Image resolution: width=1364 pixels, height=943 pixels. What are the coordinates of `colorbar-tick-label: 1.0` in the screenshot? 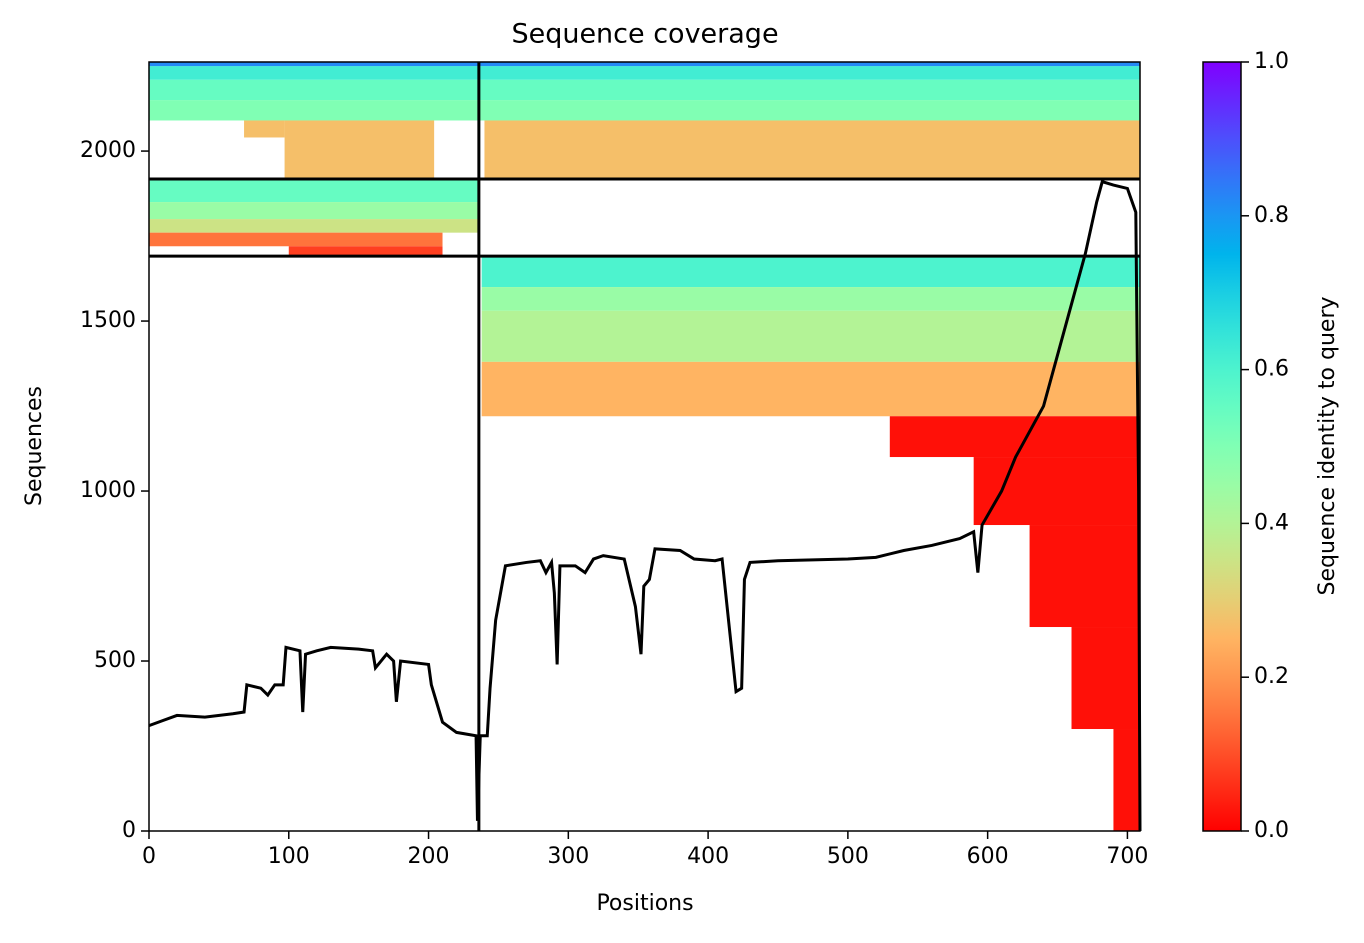 It's located at (1271, 61).